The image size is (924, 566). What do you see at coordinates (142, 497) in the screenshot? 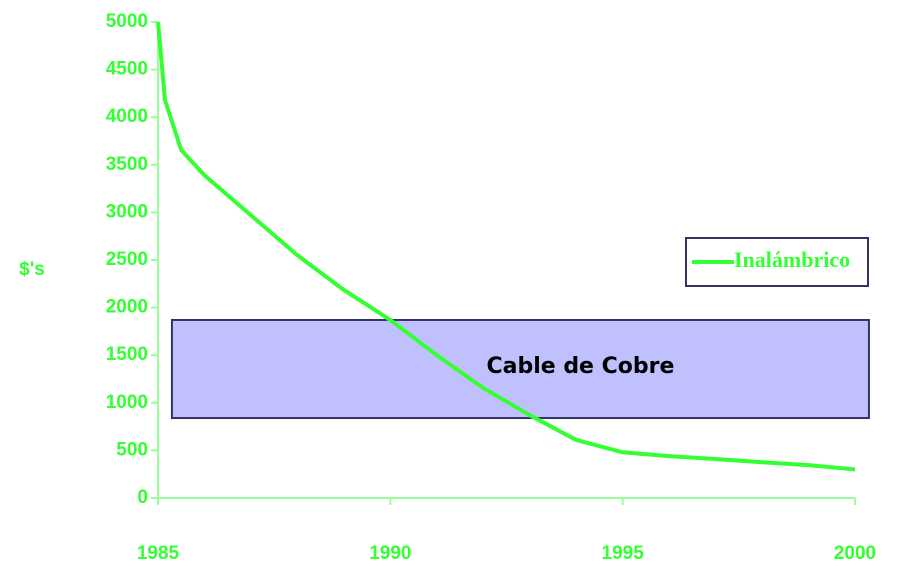
I see `y-tick-label: 0` at bounding box center [142, 497].